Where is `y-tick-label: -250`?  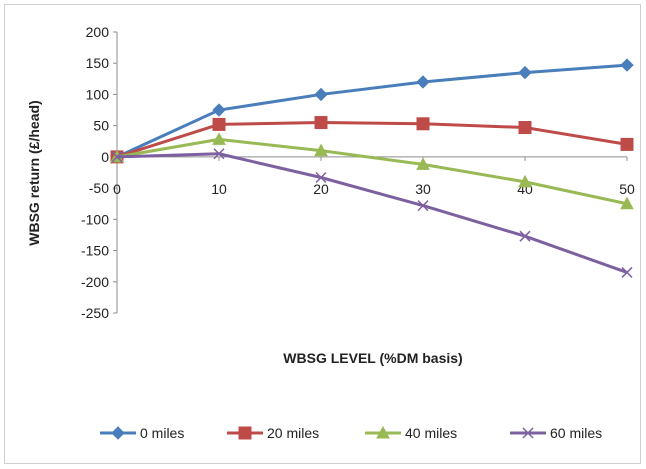 y-tick-label: -250 is located at coordinates (95, 313).